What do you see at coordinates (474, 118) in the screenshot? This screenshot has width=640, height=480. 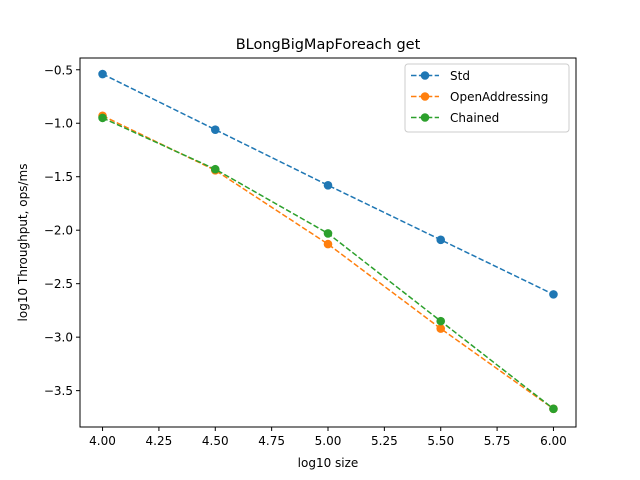 I see `legend-label: Chained` at bounding box center [474, 118].